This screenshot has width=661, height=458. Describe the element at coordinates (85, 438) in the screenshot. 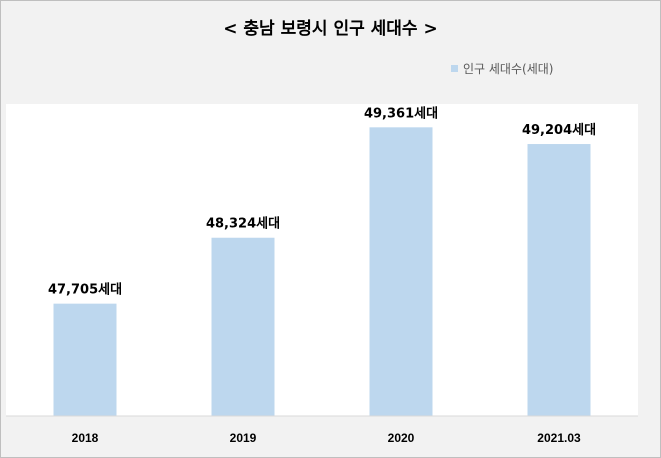

I see `x-tick-label-2018: 2018` at that location.